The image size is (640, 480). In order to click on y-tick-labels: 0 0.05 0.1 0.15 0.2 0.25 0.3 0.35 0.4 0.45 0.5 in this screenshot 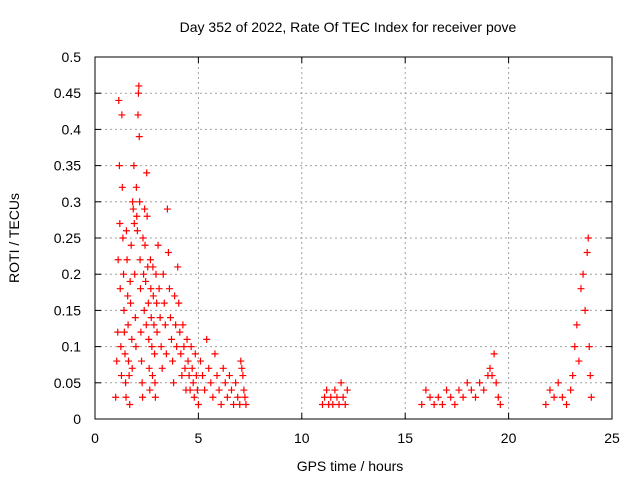, I will do `click(67, 238)`.